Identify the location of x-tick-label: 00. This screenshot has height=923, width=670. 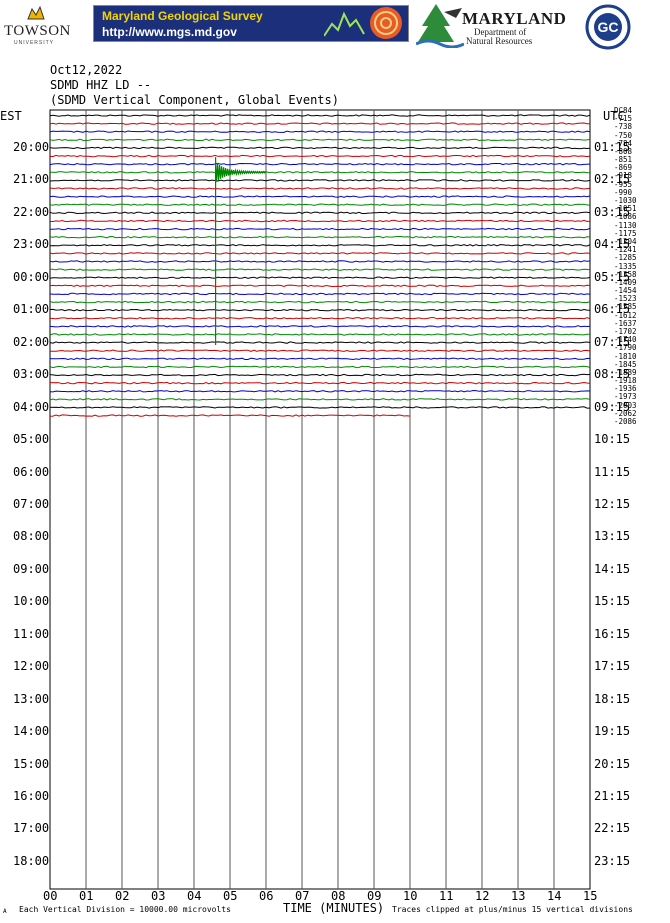
(50, 896).